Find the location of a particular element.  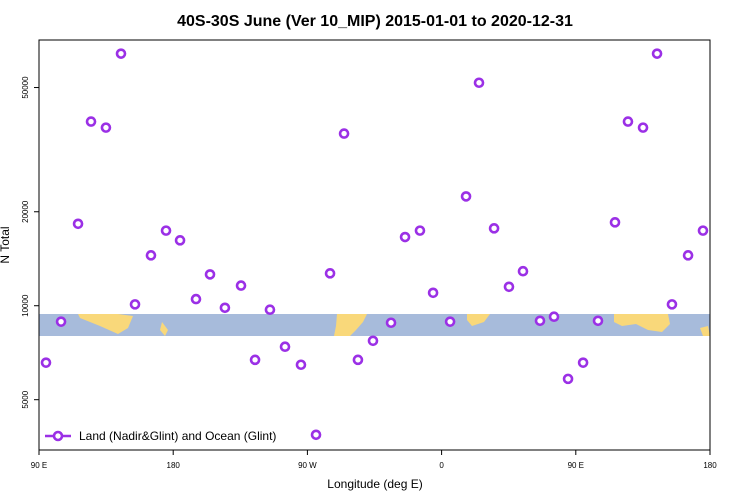

y-axis-label: N Total is located at coordinates (6, 244).